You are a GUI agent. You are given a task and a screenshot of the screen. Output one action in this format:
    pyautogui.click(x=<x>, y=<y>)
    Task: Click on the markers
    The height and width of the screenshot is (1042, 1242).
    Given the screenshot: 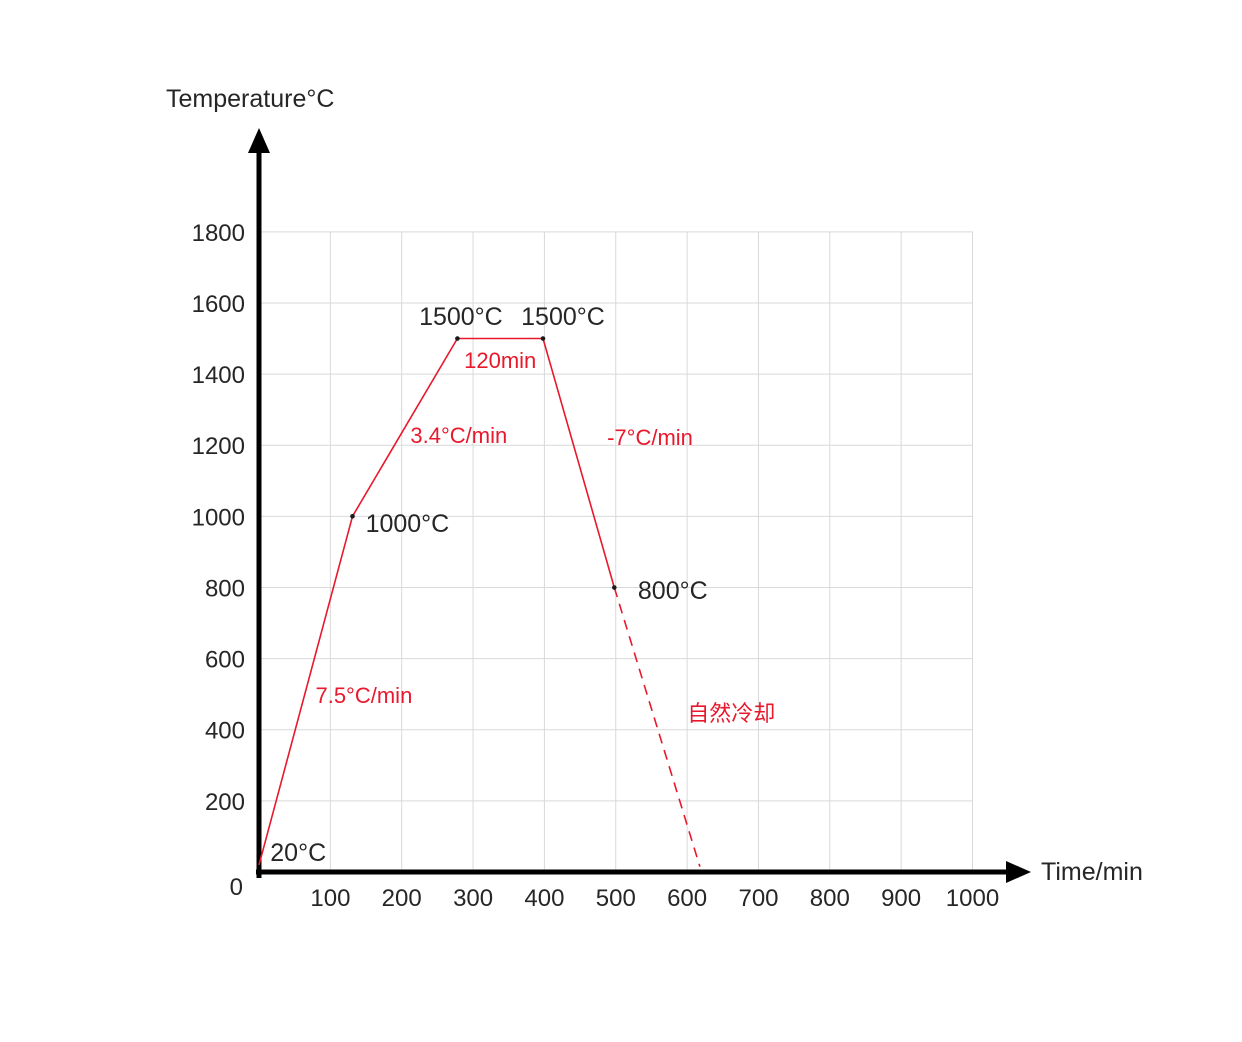 What is the action you would take?
    pyautogui.click(x=483, y=463)
    